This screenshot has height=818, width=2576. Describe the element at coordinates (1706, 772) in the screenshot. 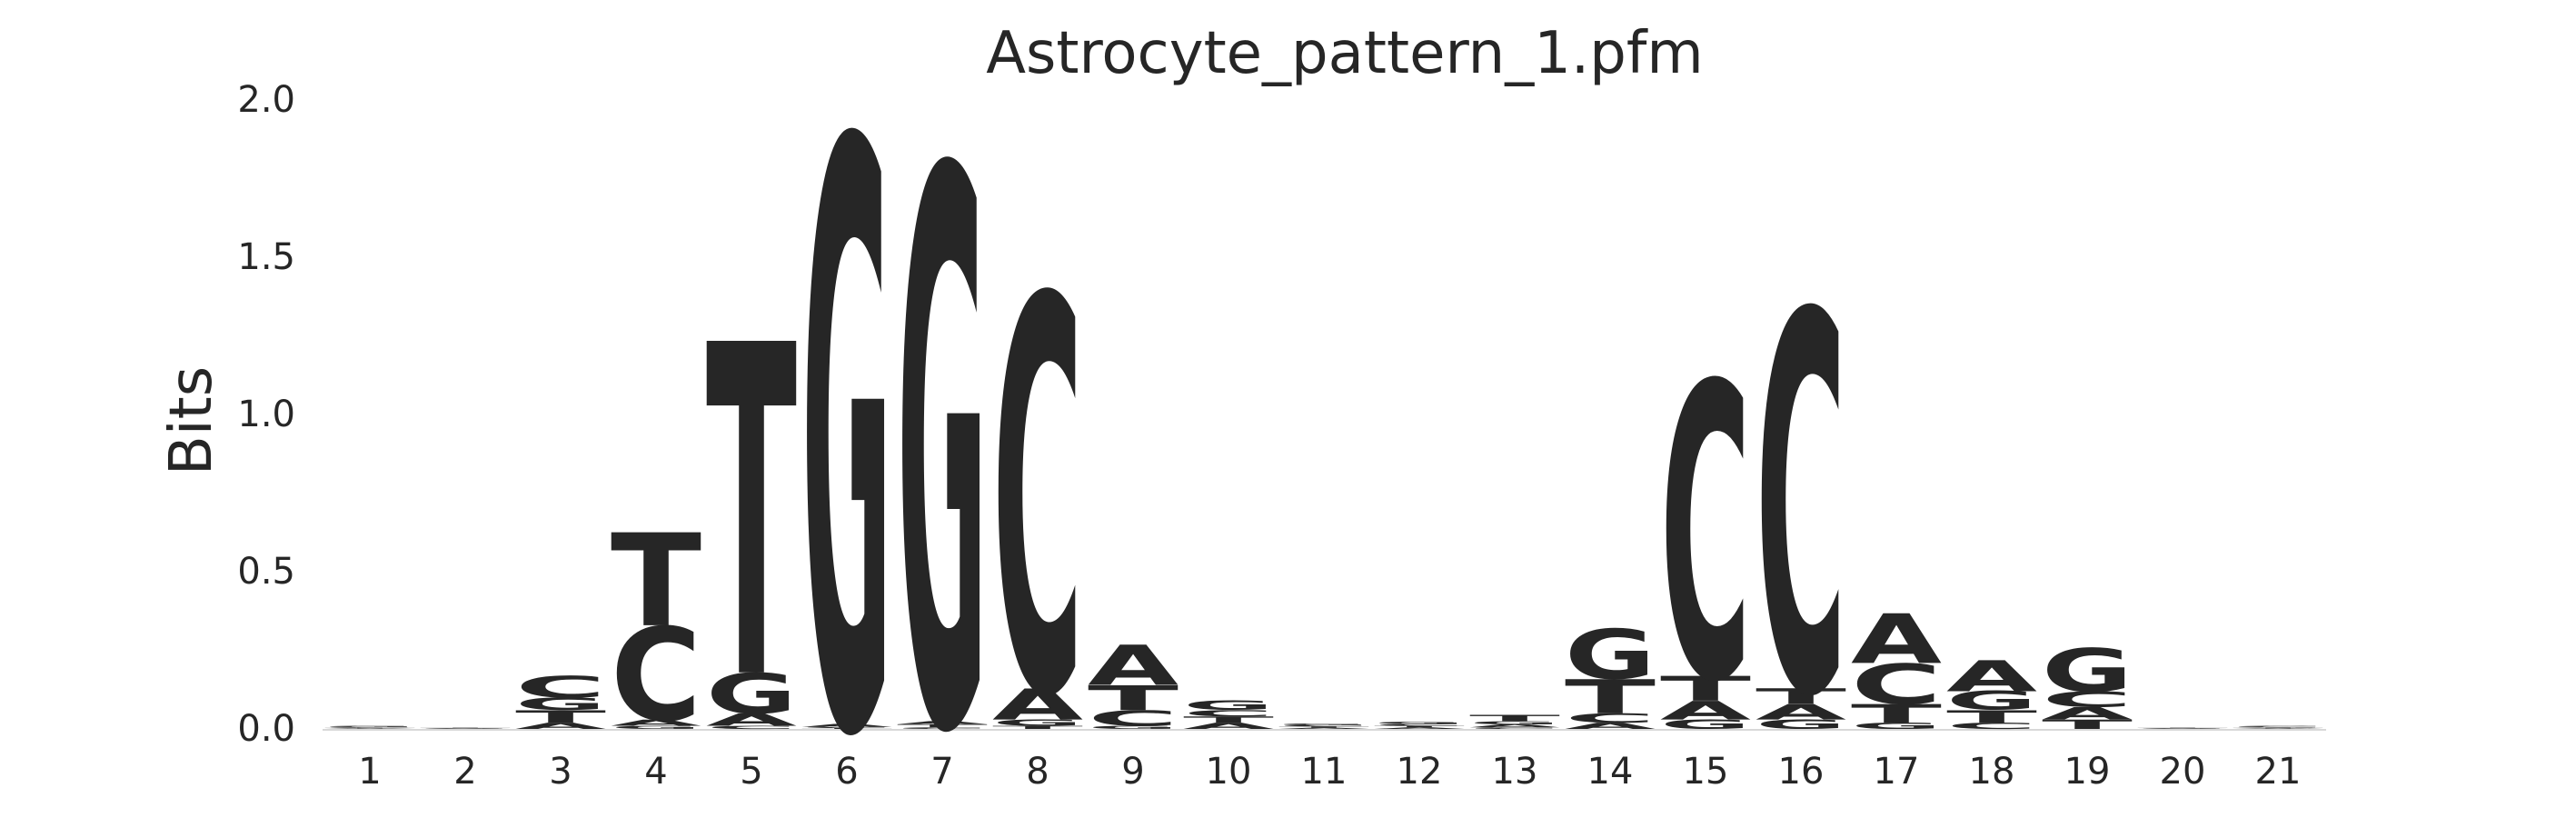

I see `x-tick-label: 15` at that location.